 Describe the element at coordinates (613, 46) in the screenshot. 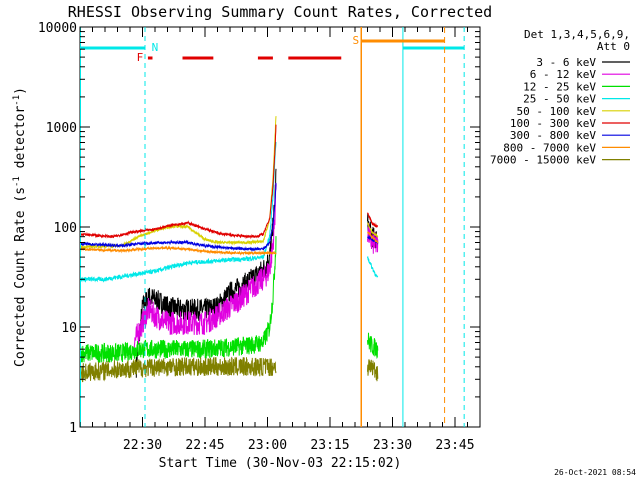

I see `legend-header-attenuator: Att 0` at that location.